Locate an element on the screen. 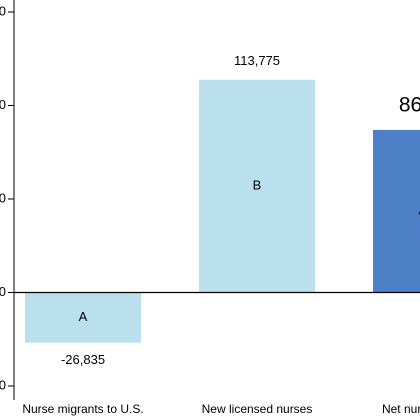 The width and height of the screenshot is (420, 420). x-tick-label: New licensed nurses is located at coordinates (257, 409).